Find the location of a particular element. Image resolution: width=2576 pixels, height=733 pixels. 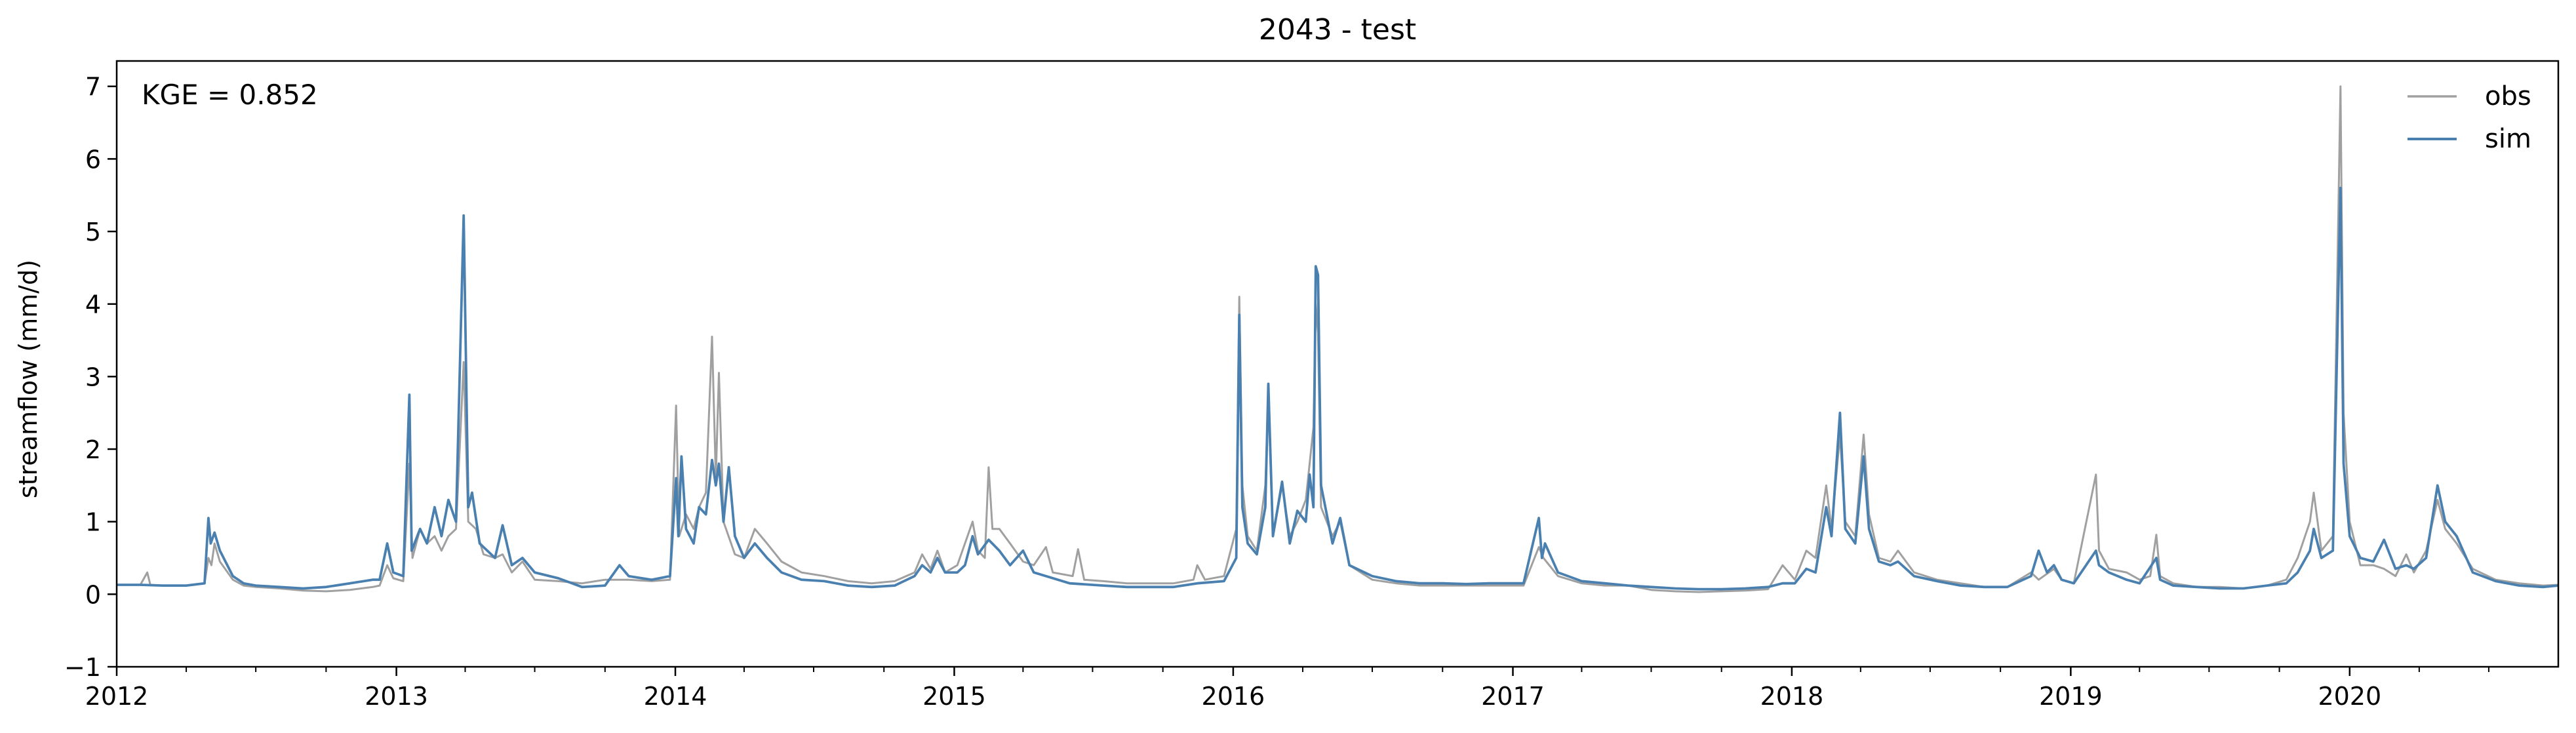

y-axis-label: streamflow (mm/d) is located at coordinates (28, 379).